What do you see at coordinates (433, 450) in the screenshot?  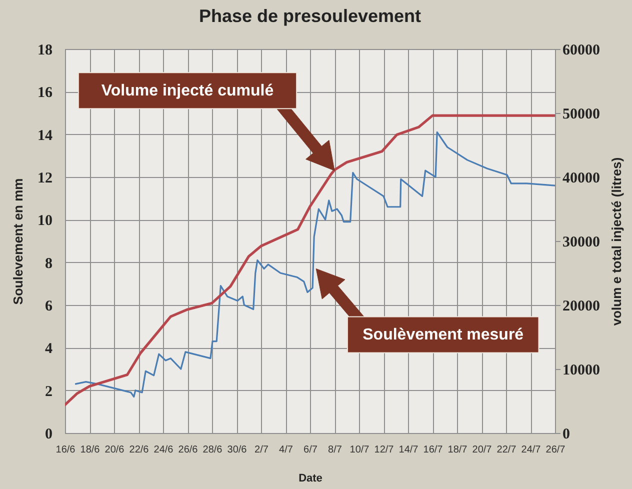 I see `x-tick-label: 16/7` at bounding box center [433, 450].